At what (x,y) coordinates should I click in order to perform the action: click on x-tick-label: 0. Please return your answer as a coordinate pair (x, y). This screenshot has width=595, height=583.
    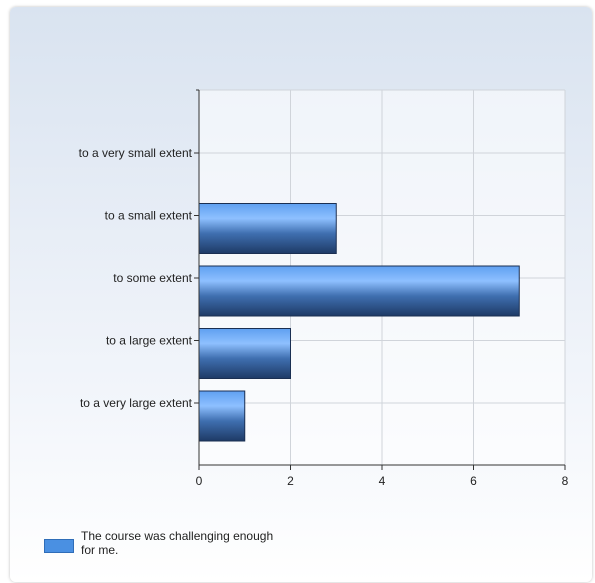
    Looking at the image, I should click on (199, 481).